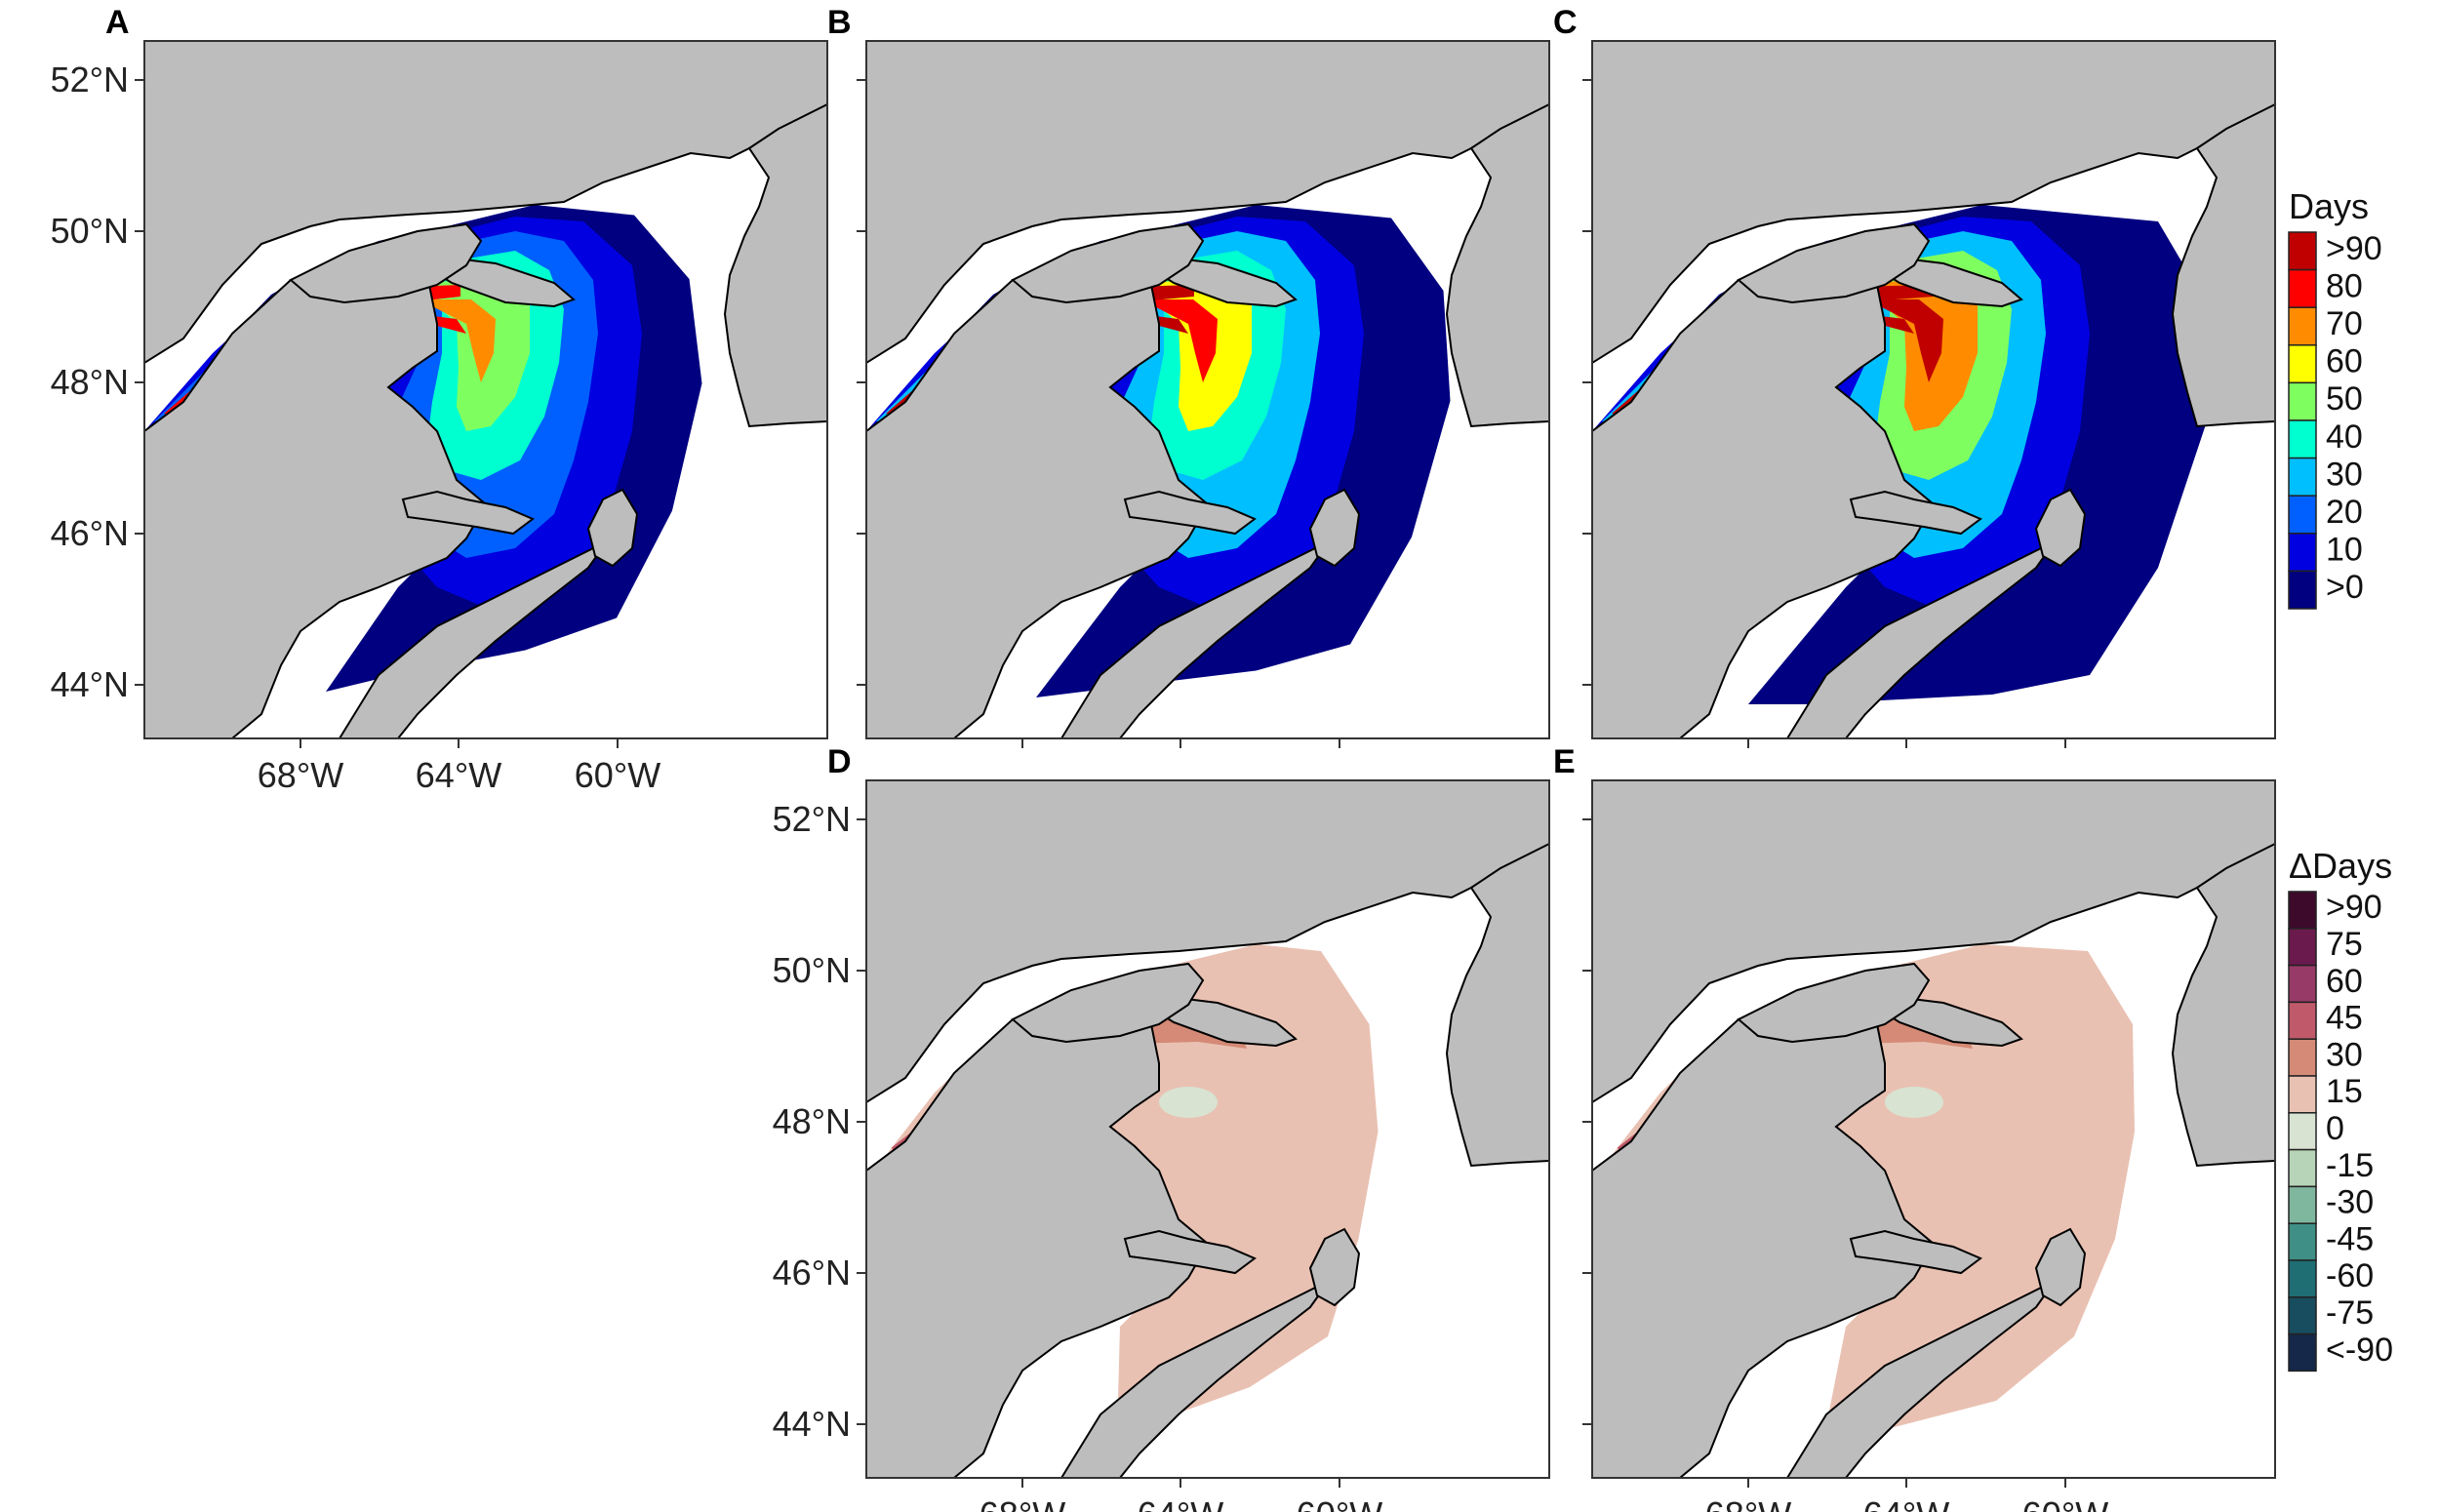 The width and height of the screenshot is (2439, 1512). What do you see at coordinates (2345, 587) in the screenshot?
I see `legend-label: >0` at bounding box center [2345, 587].